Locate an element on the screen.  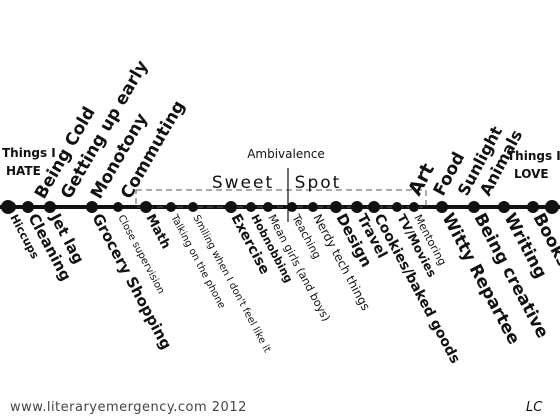
dot-nerdy-tech-things is located at coordinates (313, 207).